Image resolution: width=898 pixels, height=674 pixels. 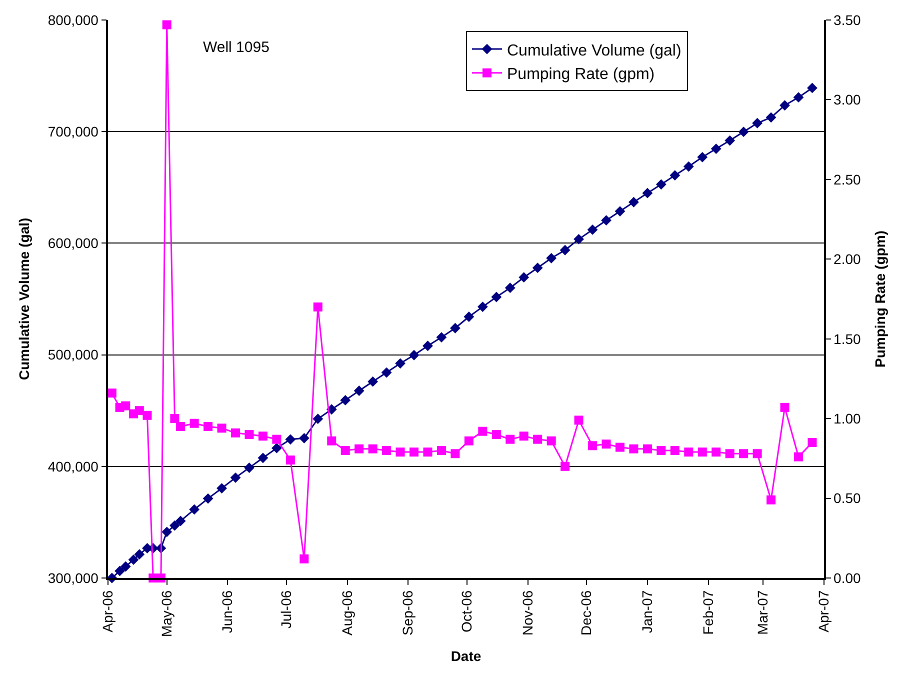 What do you see at coordinates (527, 613) in the screenshot?
I see `x-tick-label: Nov-06` at bounding box center [527, 613].